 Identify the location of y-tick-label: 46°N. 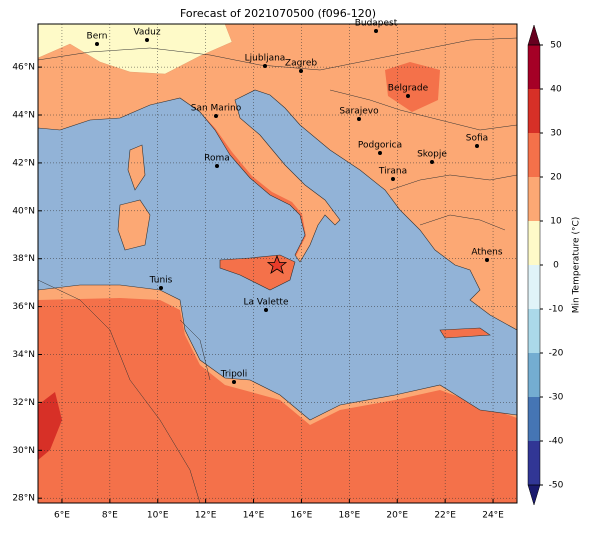
(23, 68).